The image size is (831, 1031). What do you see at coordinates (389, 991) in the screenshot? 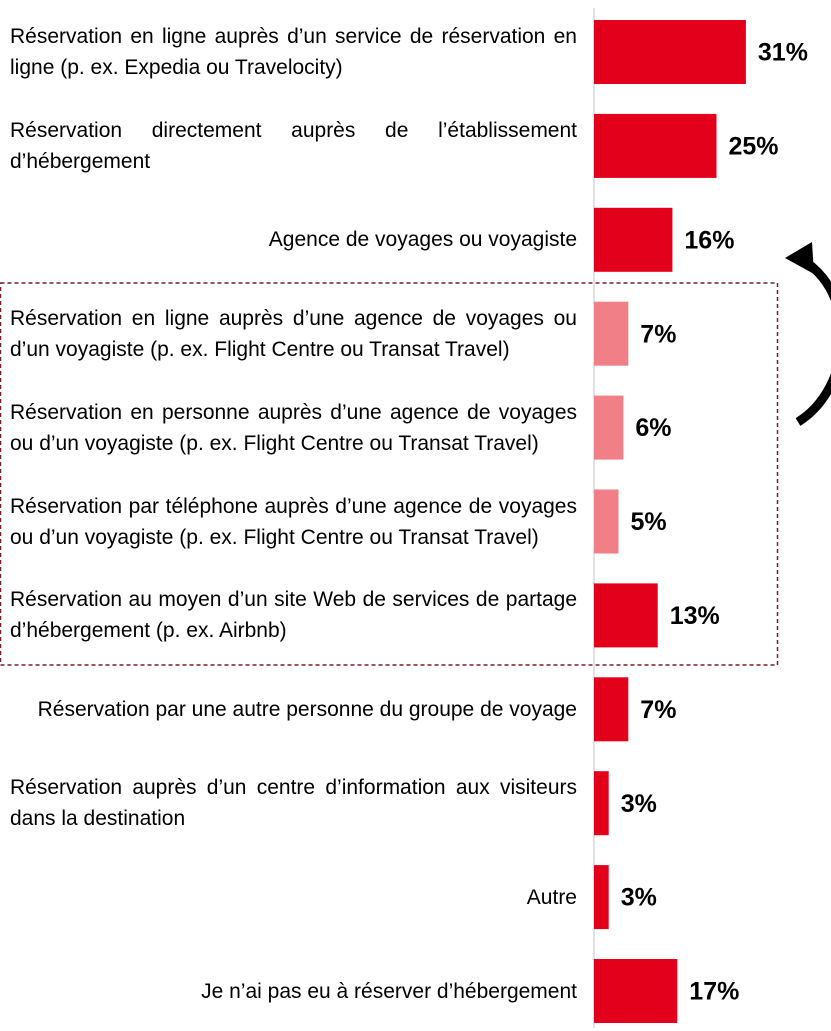
I see `category-label: Je n’ai pas eu à réserver d’hébergement` at bounding box center [389, 991].